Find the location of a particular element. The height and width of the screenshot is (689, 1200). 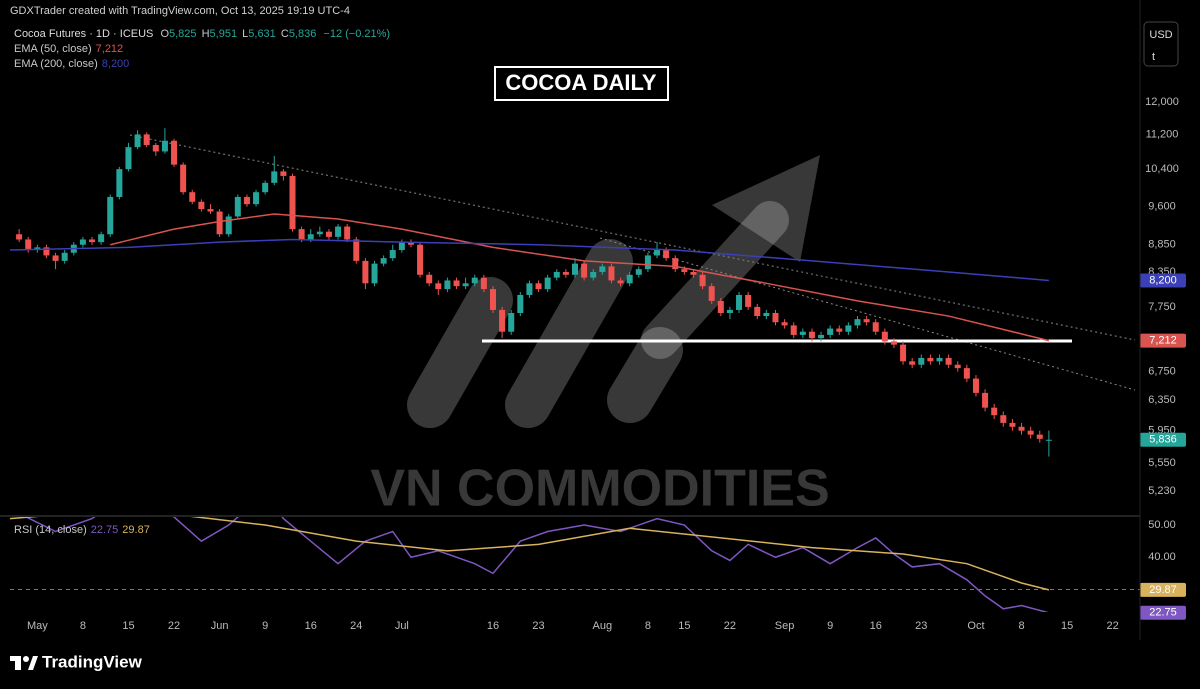

x-tick-label: May is located at coordinates (37, 626).